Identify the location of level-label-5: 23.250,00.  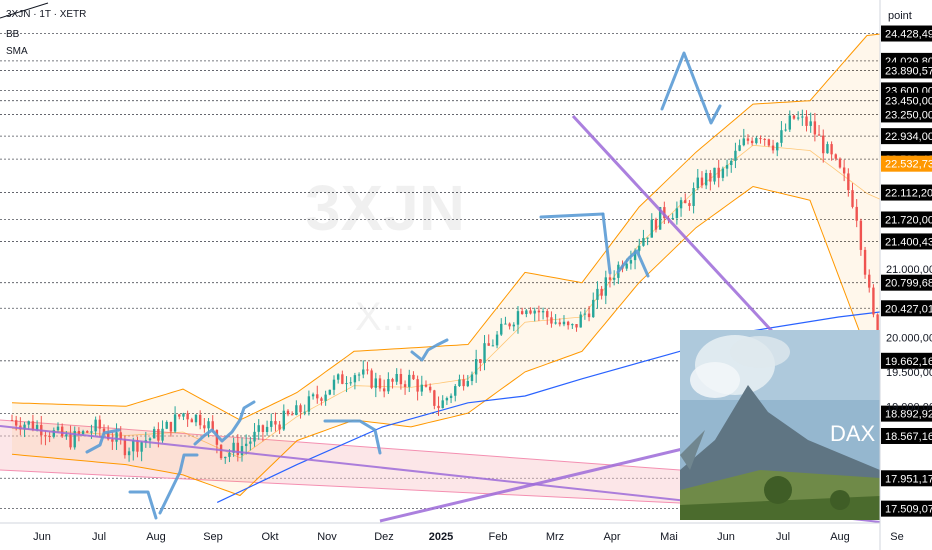
(908, 115).